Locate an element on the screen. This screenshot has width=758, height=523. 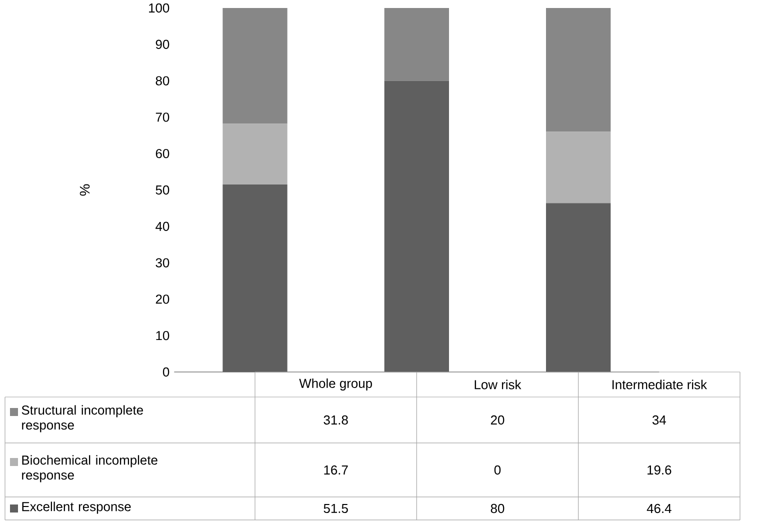
data-label: 34 is located at coordinates (659, 420).